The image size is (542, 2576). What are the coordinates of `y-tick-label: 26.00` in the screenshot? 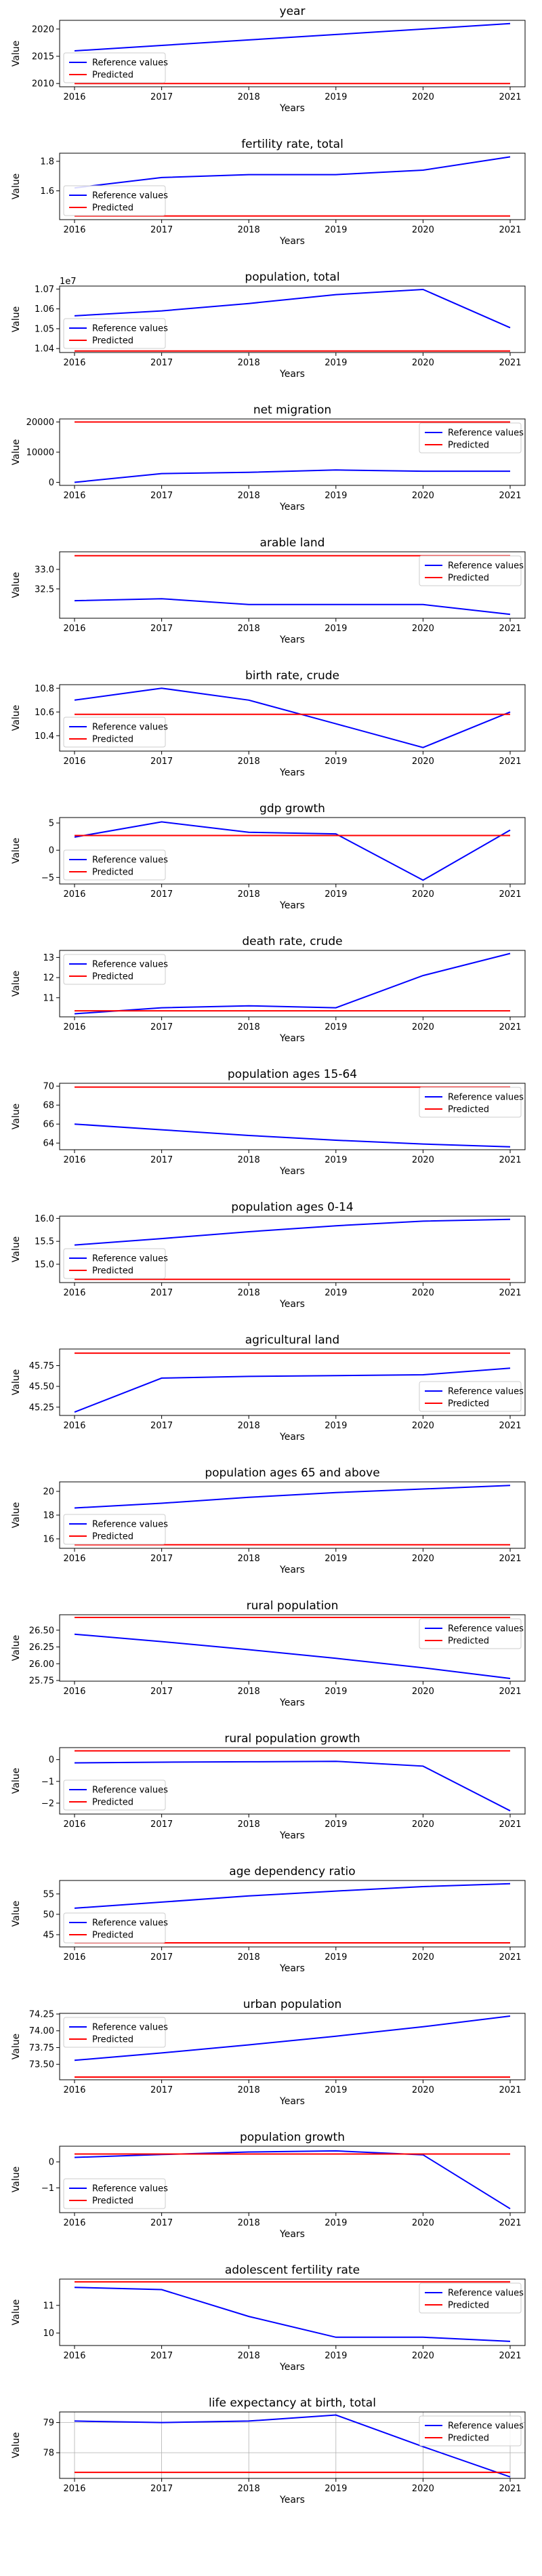 It's located at (41, 1664).